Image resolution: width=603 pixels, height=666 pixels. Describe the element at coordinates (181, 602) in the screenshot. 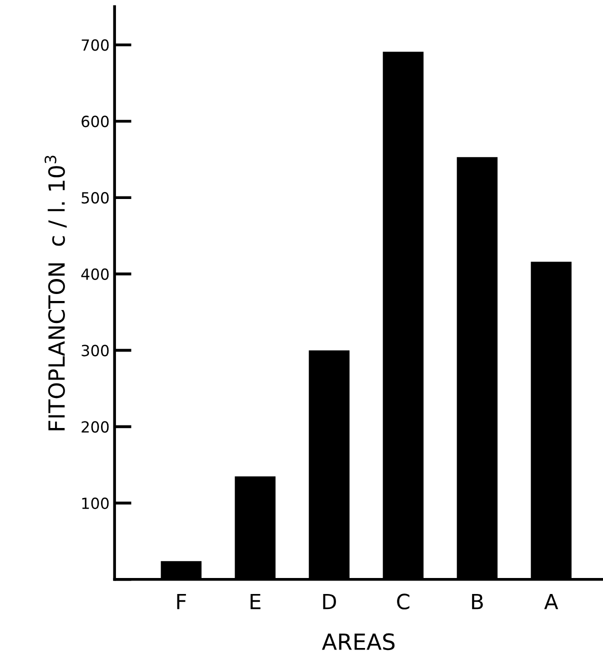

I see `x-tick-label: F` at that location.